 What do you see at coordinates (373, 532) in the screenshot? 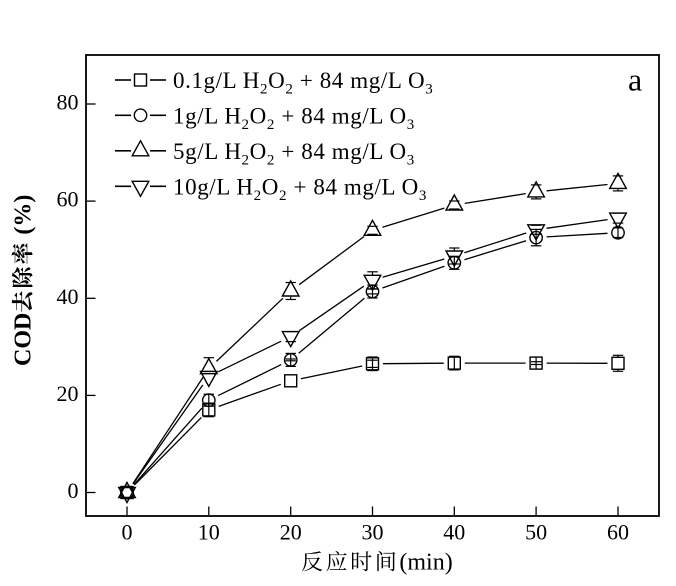
I see `svg-text: 30` at bounding box center [373, 532].